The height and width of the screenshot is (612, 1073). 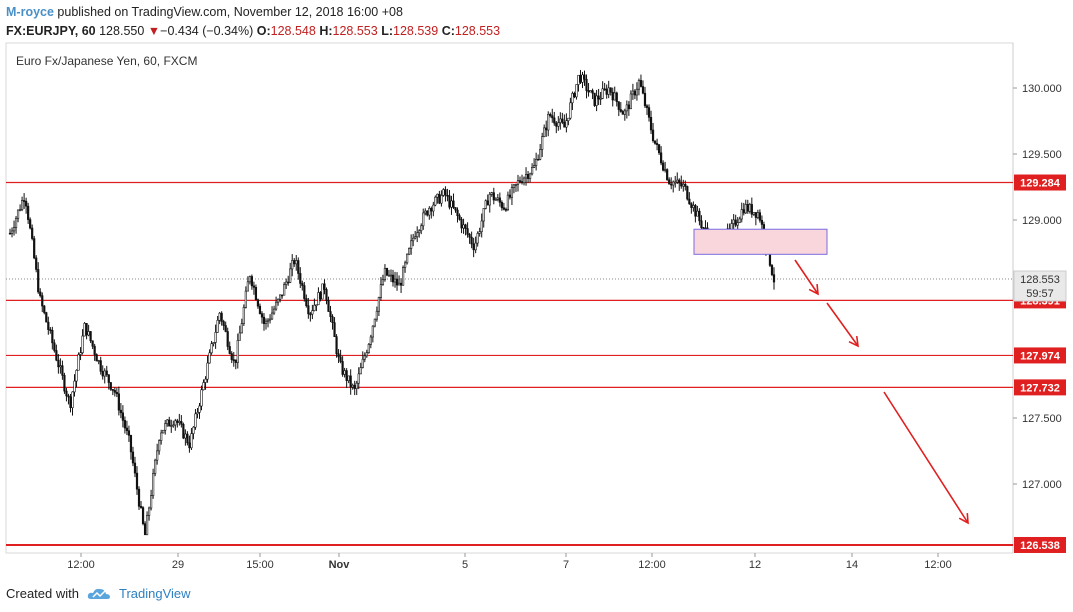 What do you see at coordinates (1042, 89) in the screenshot?
I see `y-tick-label: 130.000` at bounding box center [1042, 89].